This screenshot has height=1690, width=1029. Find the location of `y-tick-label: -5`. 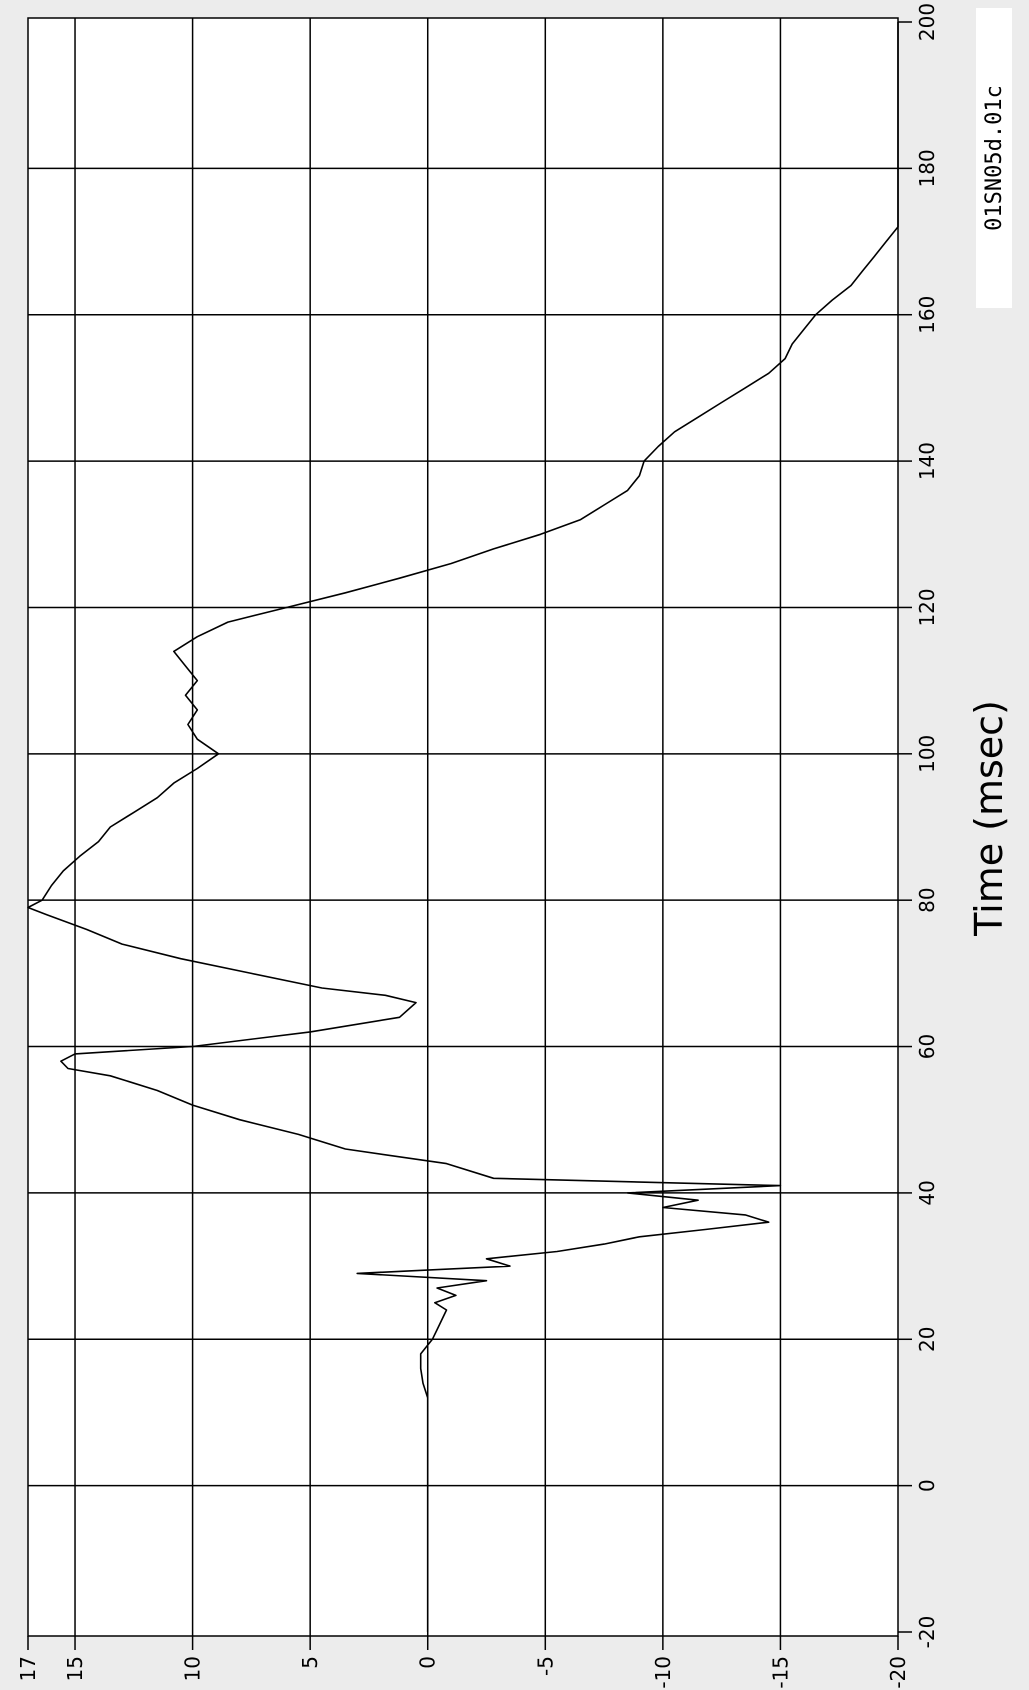

y-tick-label: -5 is located at coordinates (545, 1666).